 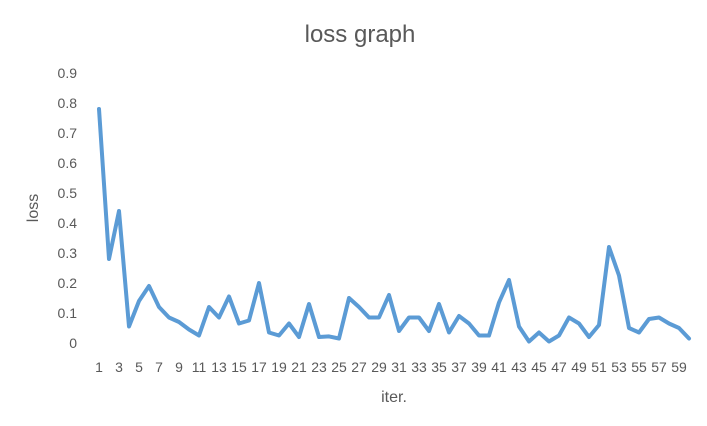 What do you see at coordinates (360, 34) in the screenshot?
I see `chart-title: loss graph` at bounding box center [360, 34].